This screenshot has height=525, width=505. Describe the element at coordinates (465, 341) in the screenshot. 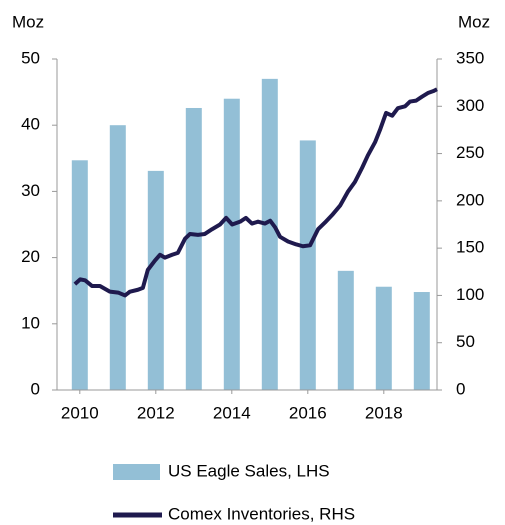

I see `y2-tick-label: 50` at that location.